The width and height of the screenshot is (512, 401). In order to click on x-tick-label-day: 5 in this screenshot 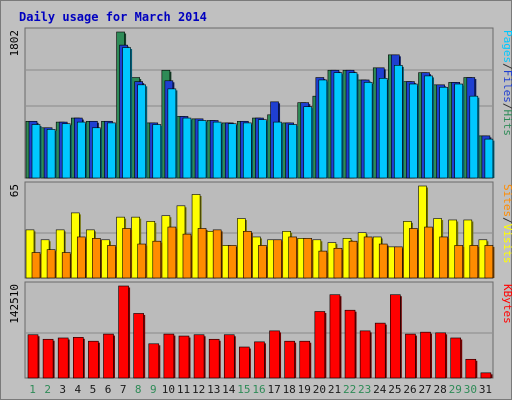, I will do `click(93, 389)`.